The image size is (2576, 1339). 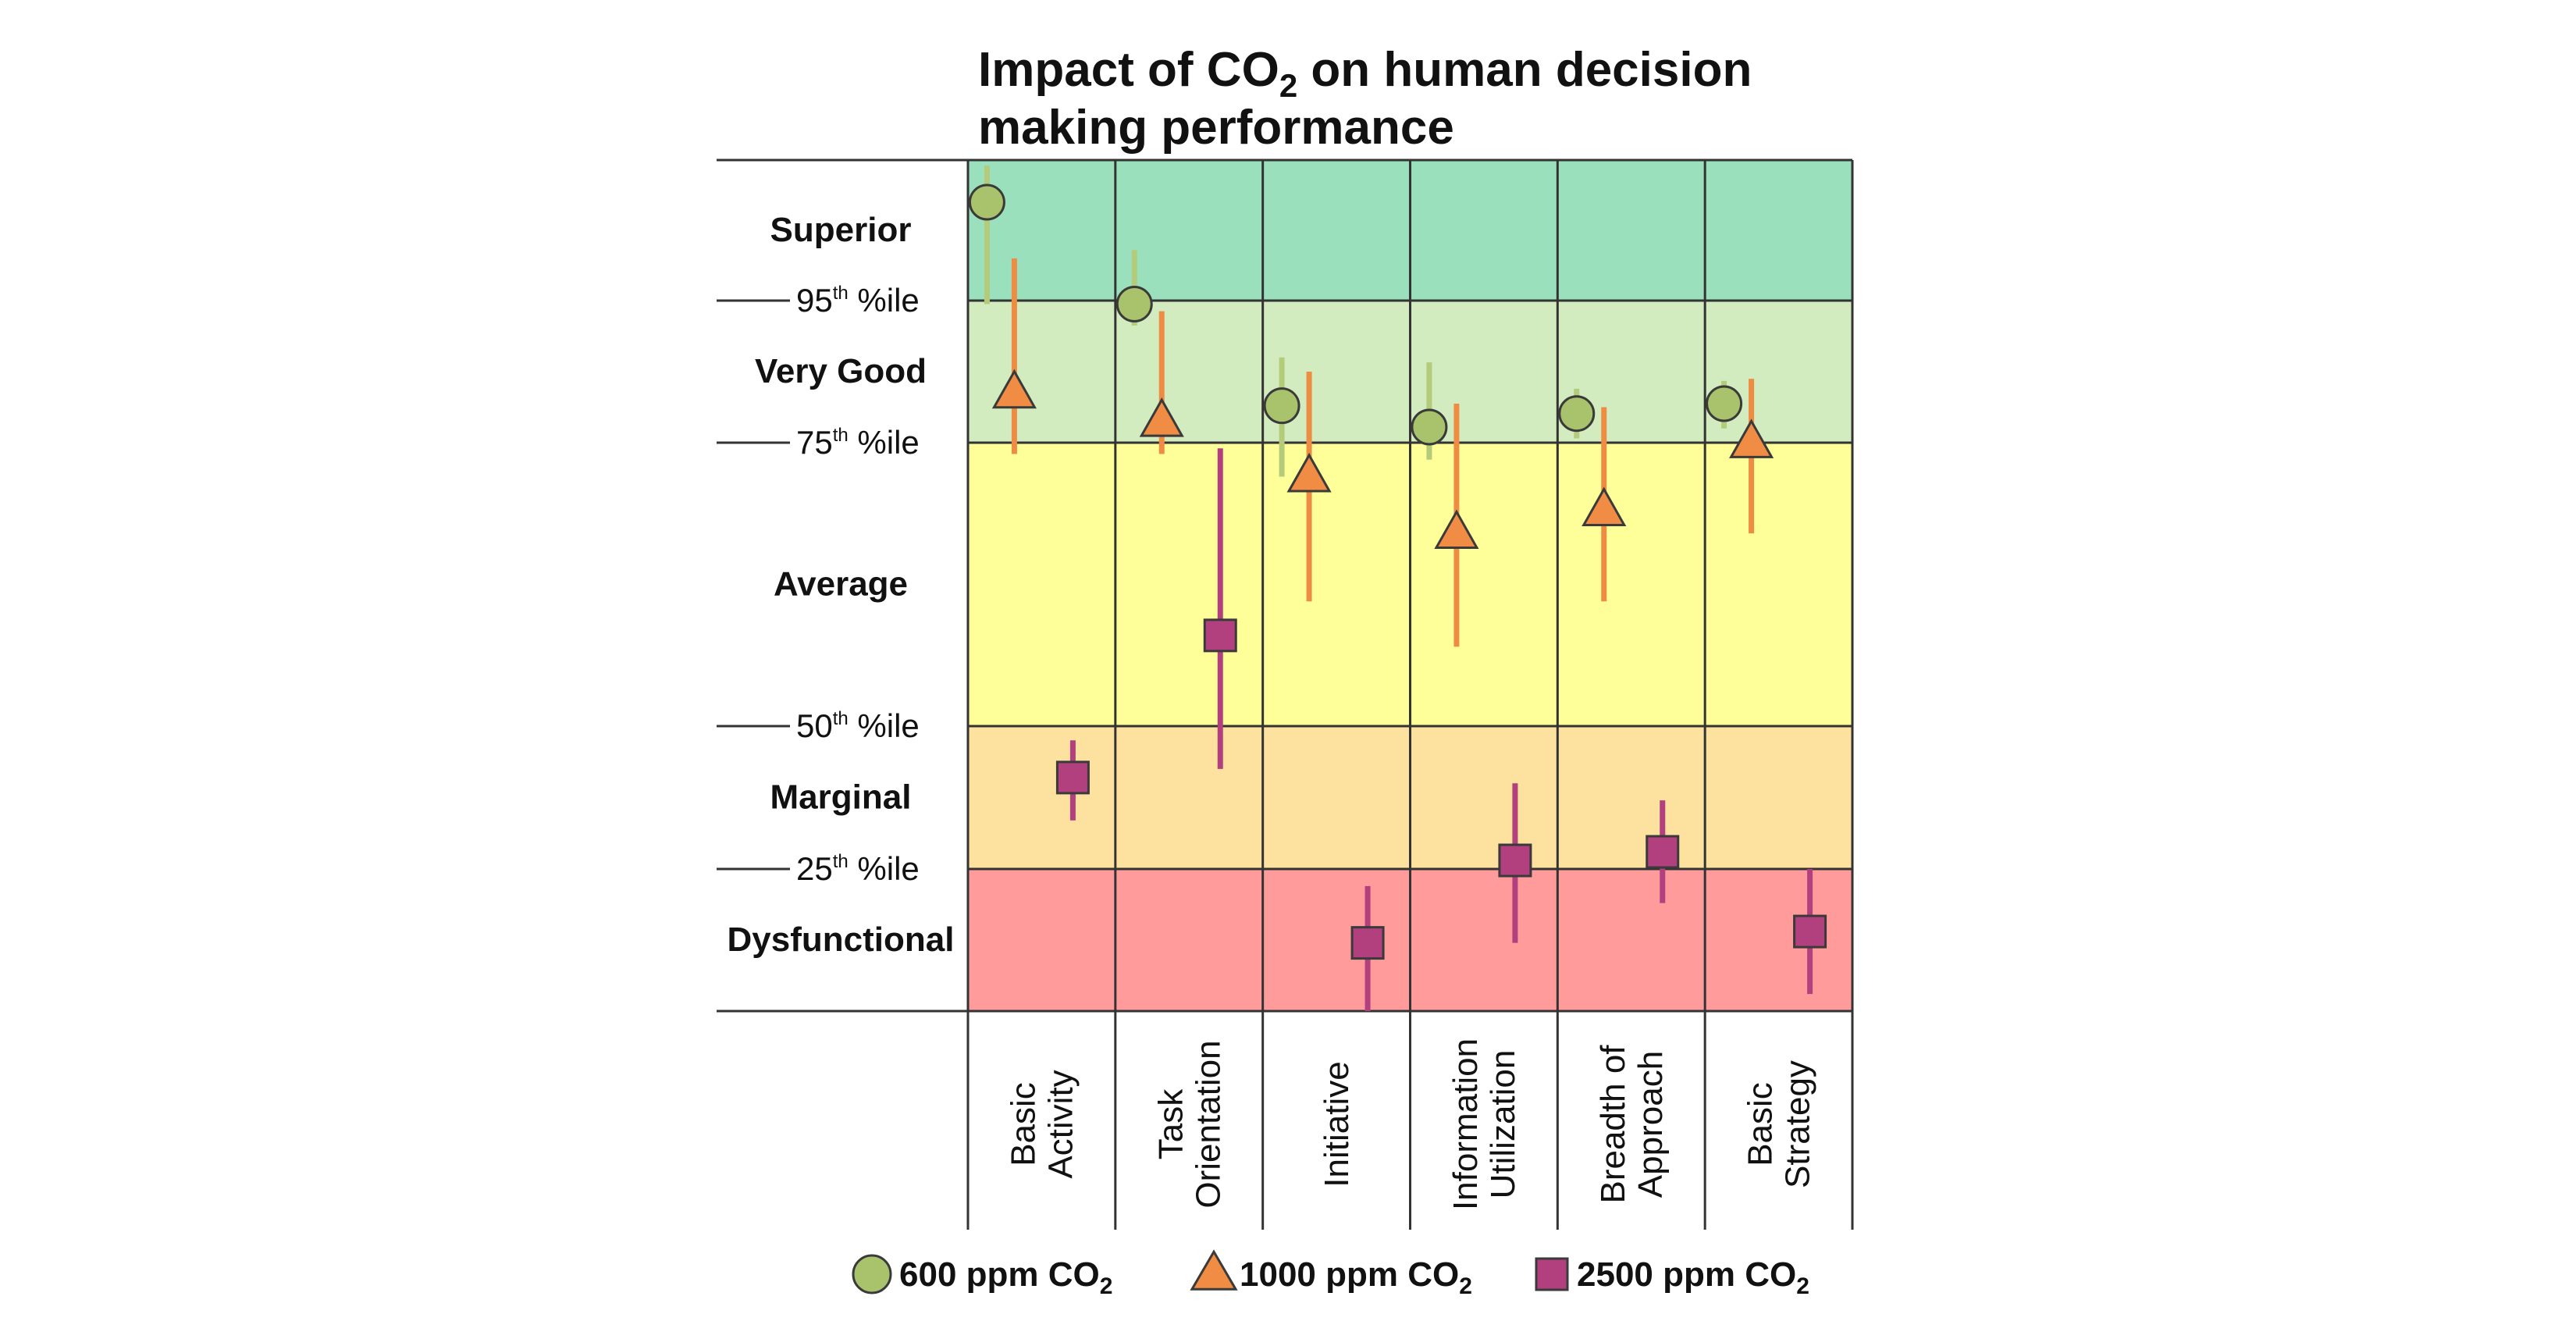 What do you see at coordinates (1465, 1124) in the screenshot?
I see `category-label: Information` at bounding box center [1465, 1124].